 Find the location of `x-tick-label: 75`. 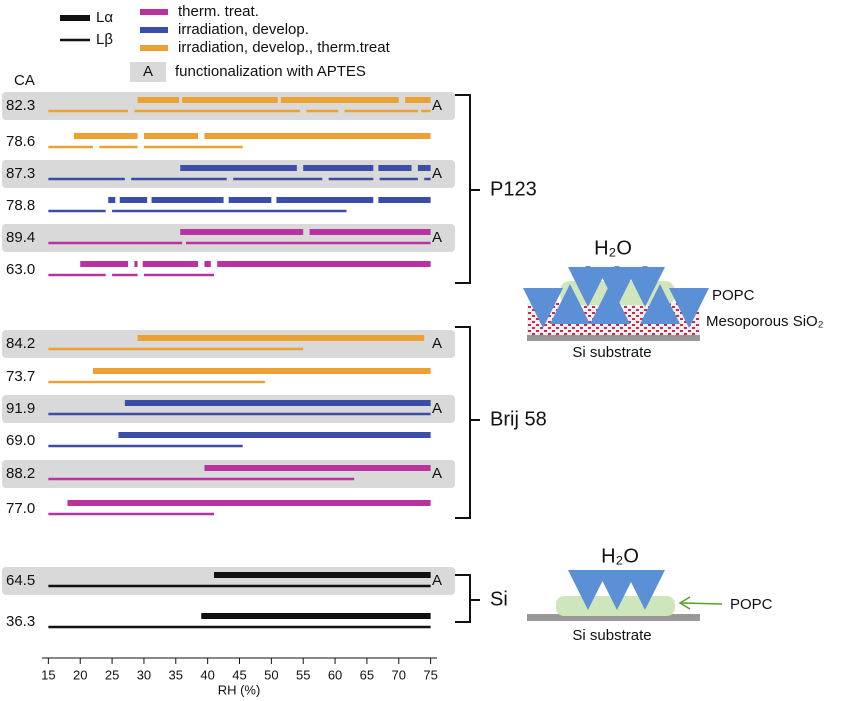

x-tick-label: 75 is located at coordinates (430, 674).